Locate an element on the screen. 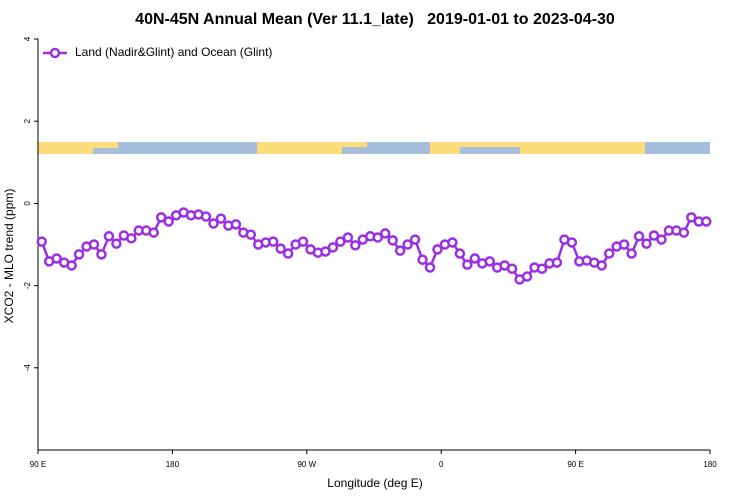 Image resolution: width=750 pixels, height=500 pixels. y-tick-label: -4 is located at coordinates (27, 368).